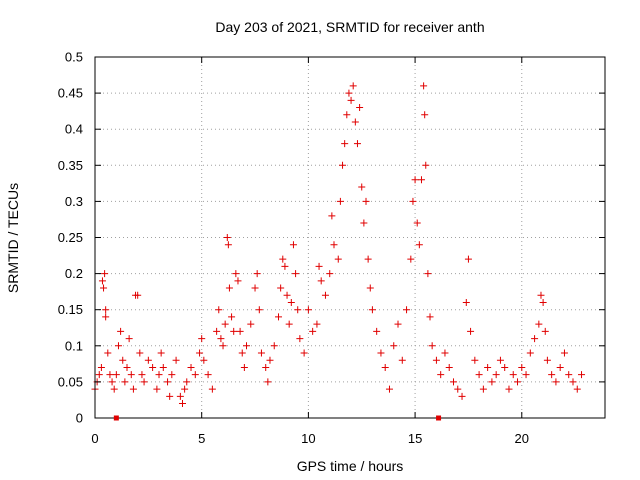 Image resolution: width=640 pixels, height=480 pixels. What do you see at coordinates (94, 438) in the screenshot?
I see `x-tick-label: 0` at bounding box center [94, 438].